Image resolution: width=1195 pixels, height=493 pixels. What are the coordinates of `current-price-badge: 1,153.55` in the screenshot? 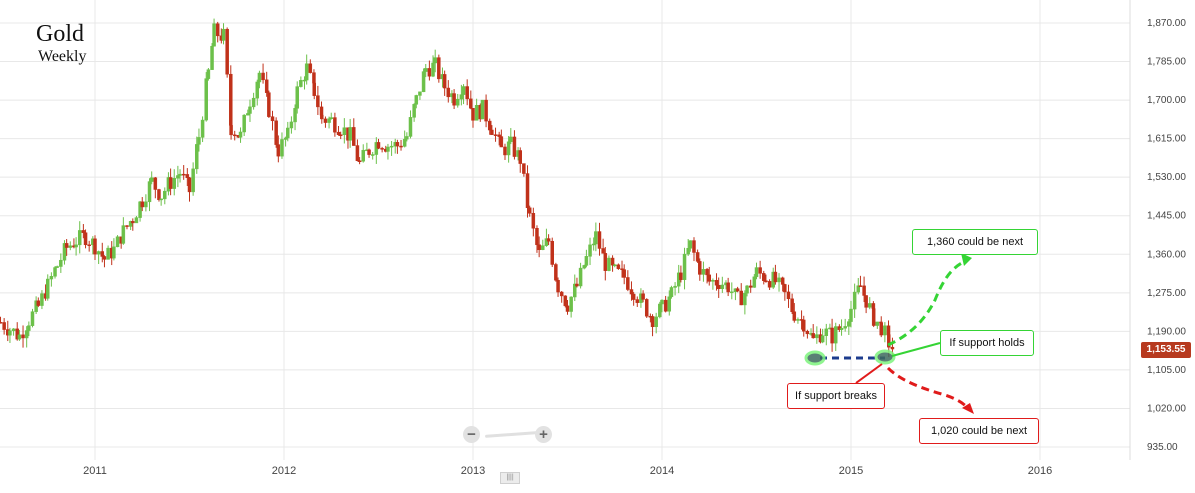 It's located at (1166, 350).